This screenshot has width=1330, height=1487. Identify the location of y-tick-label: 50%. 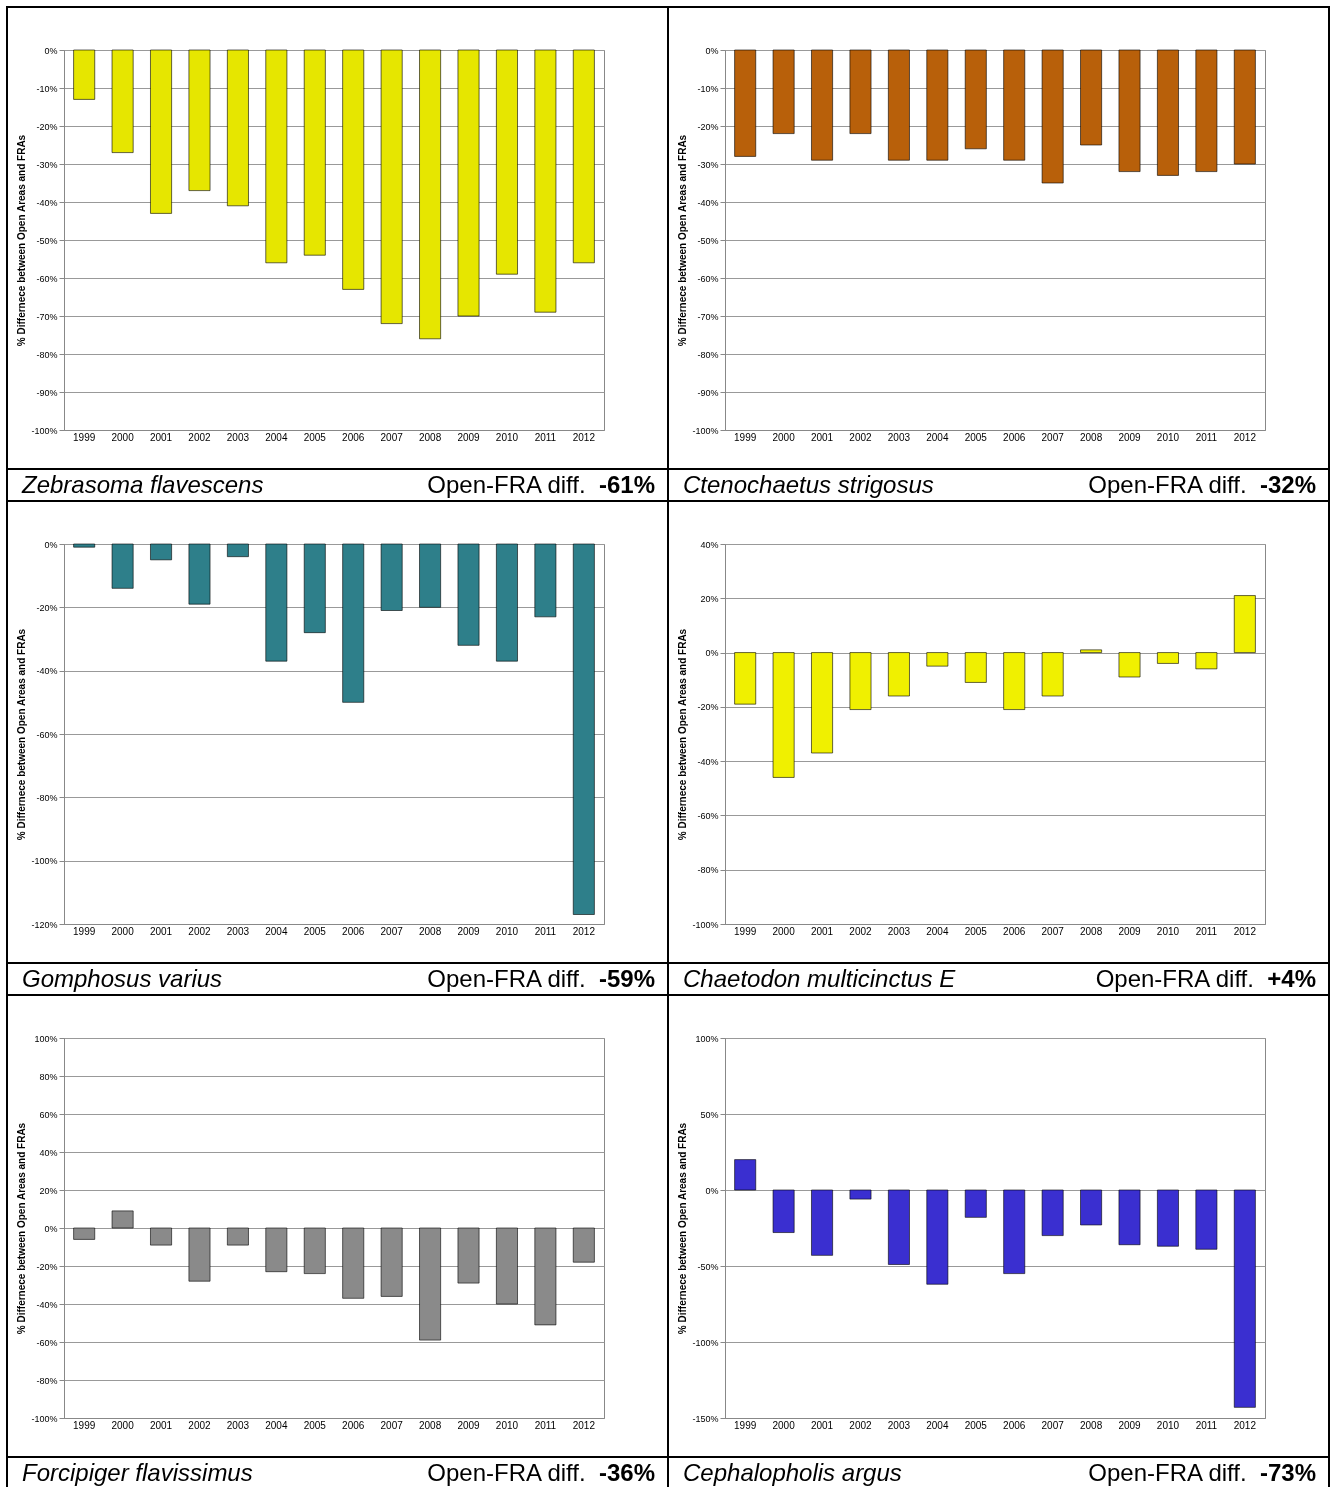
(709, 1114).